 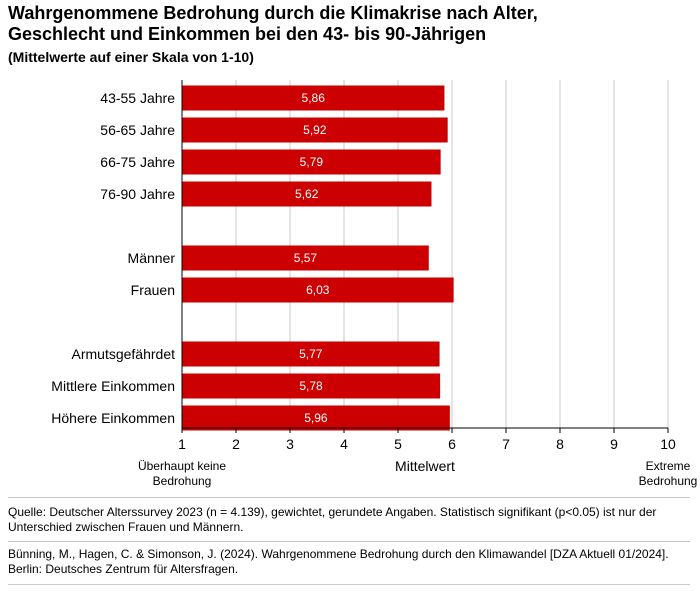 I want to click on data-label: 5,86, so click(x=314, y=98).